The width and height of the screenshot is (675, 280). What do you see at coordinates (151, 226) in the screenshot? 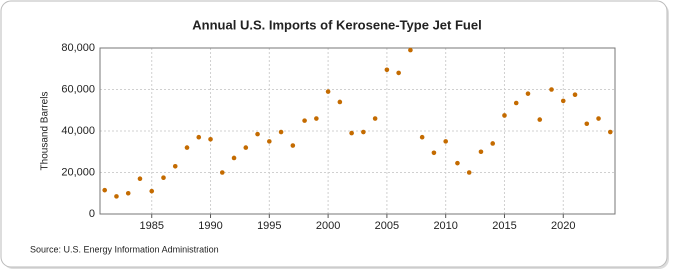
I see `x-tick-label: 1985` at bounding box center [151, 226].